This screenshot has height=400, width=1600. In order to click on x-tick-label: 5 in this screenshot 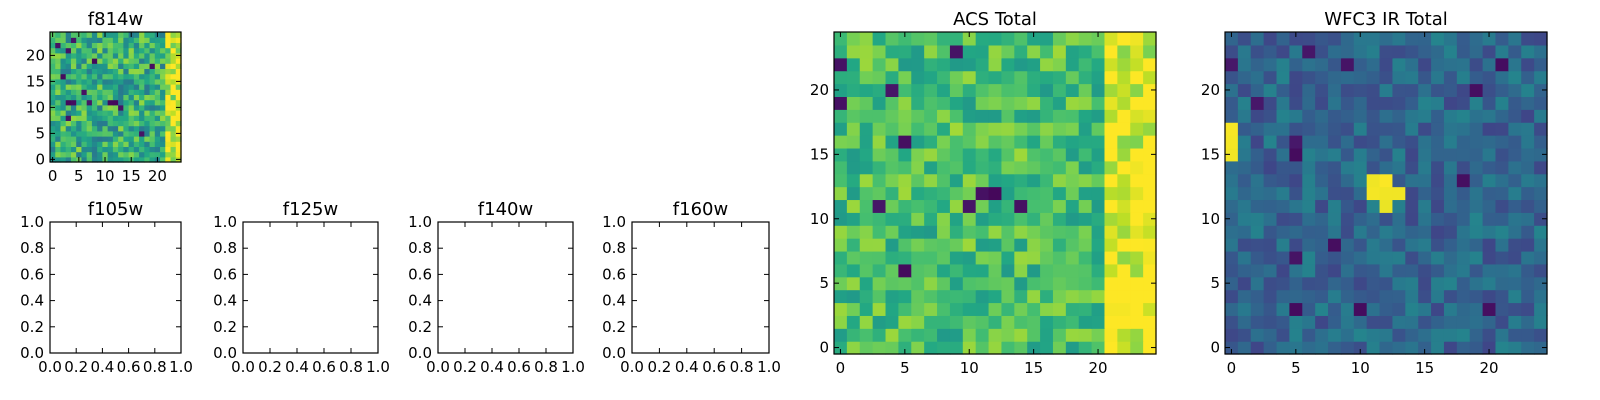, I will do `click(79, 176)`.